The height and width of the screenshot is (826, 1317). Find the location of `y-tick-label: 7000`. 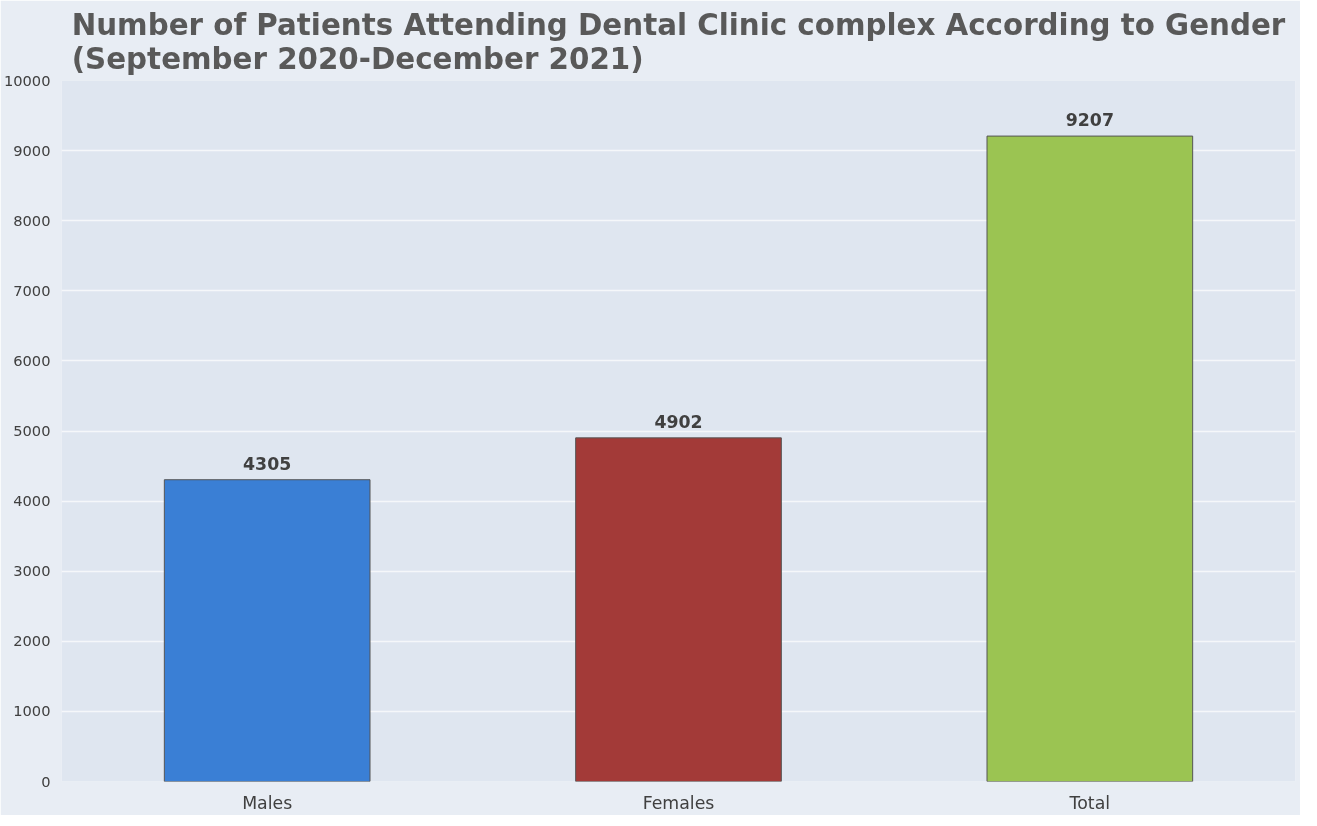

y-tick-label: 7000 is located at coordinates (32, 290).